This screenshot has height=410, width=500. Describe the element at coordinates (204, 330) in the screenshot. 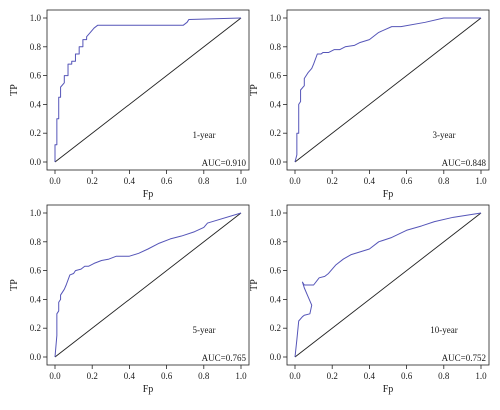

I see `panel-label: 5-year` at that location.